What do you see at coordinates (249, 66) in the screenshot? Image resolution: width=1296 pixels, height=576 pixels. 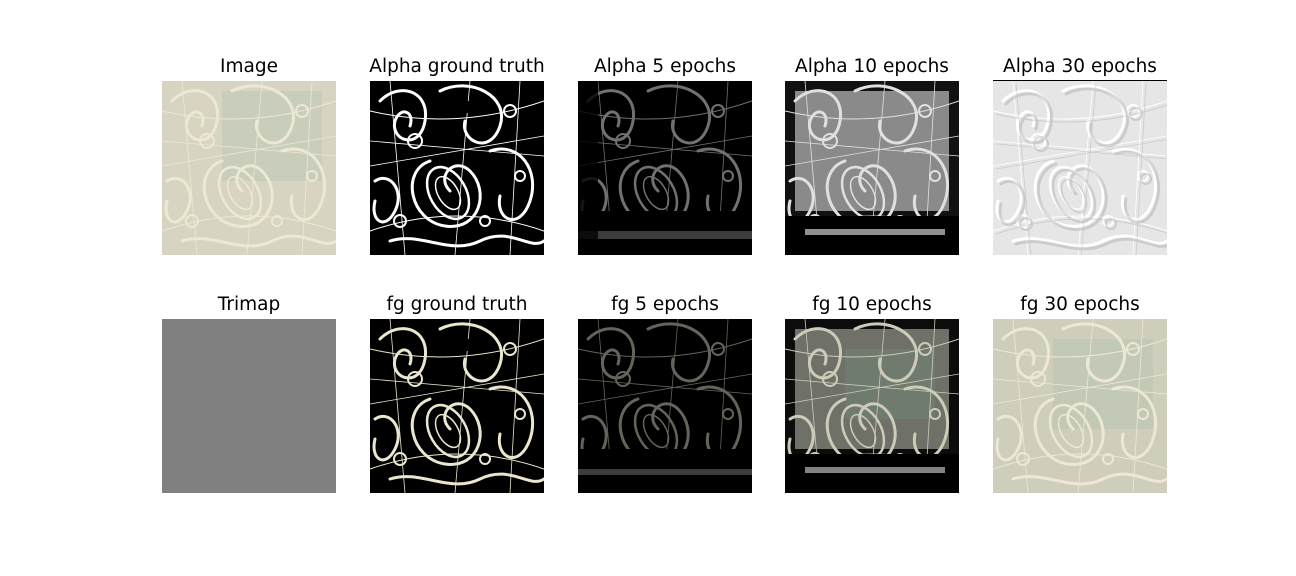 I see `panel-title: Image` at bounding box center [249, 66].